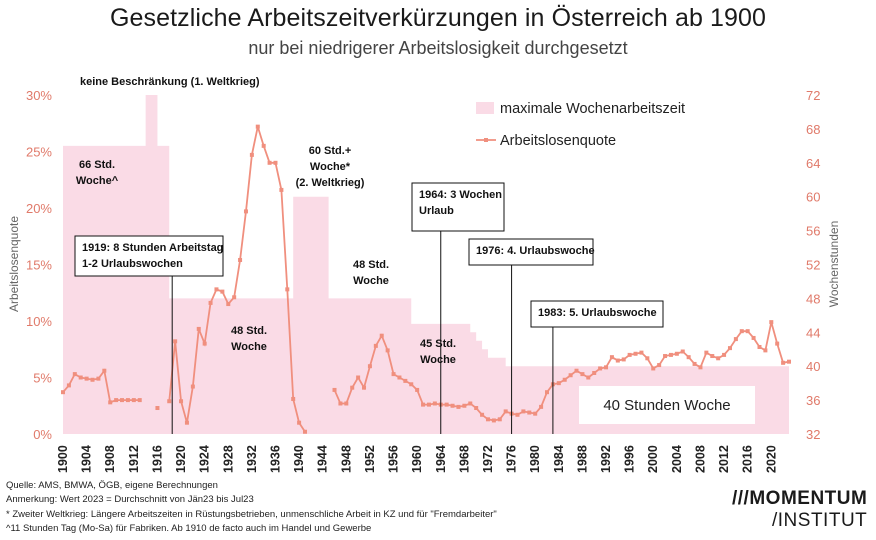 The height and width of the screenshot is (540, 876). I want to click on logo-line1: MOMENTUM, so click(808, 498).